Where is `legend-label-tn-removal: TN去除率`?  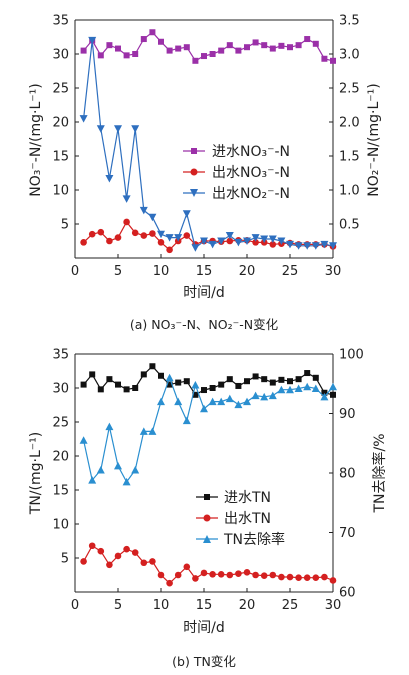 legend-label-tn-removal: TN去除率 is located at coordinates (254, 539).